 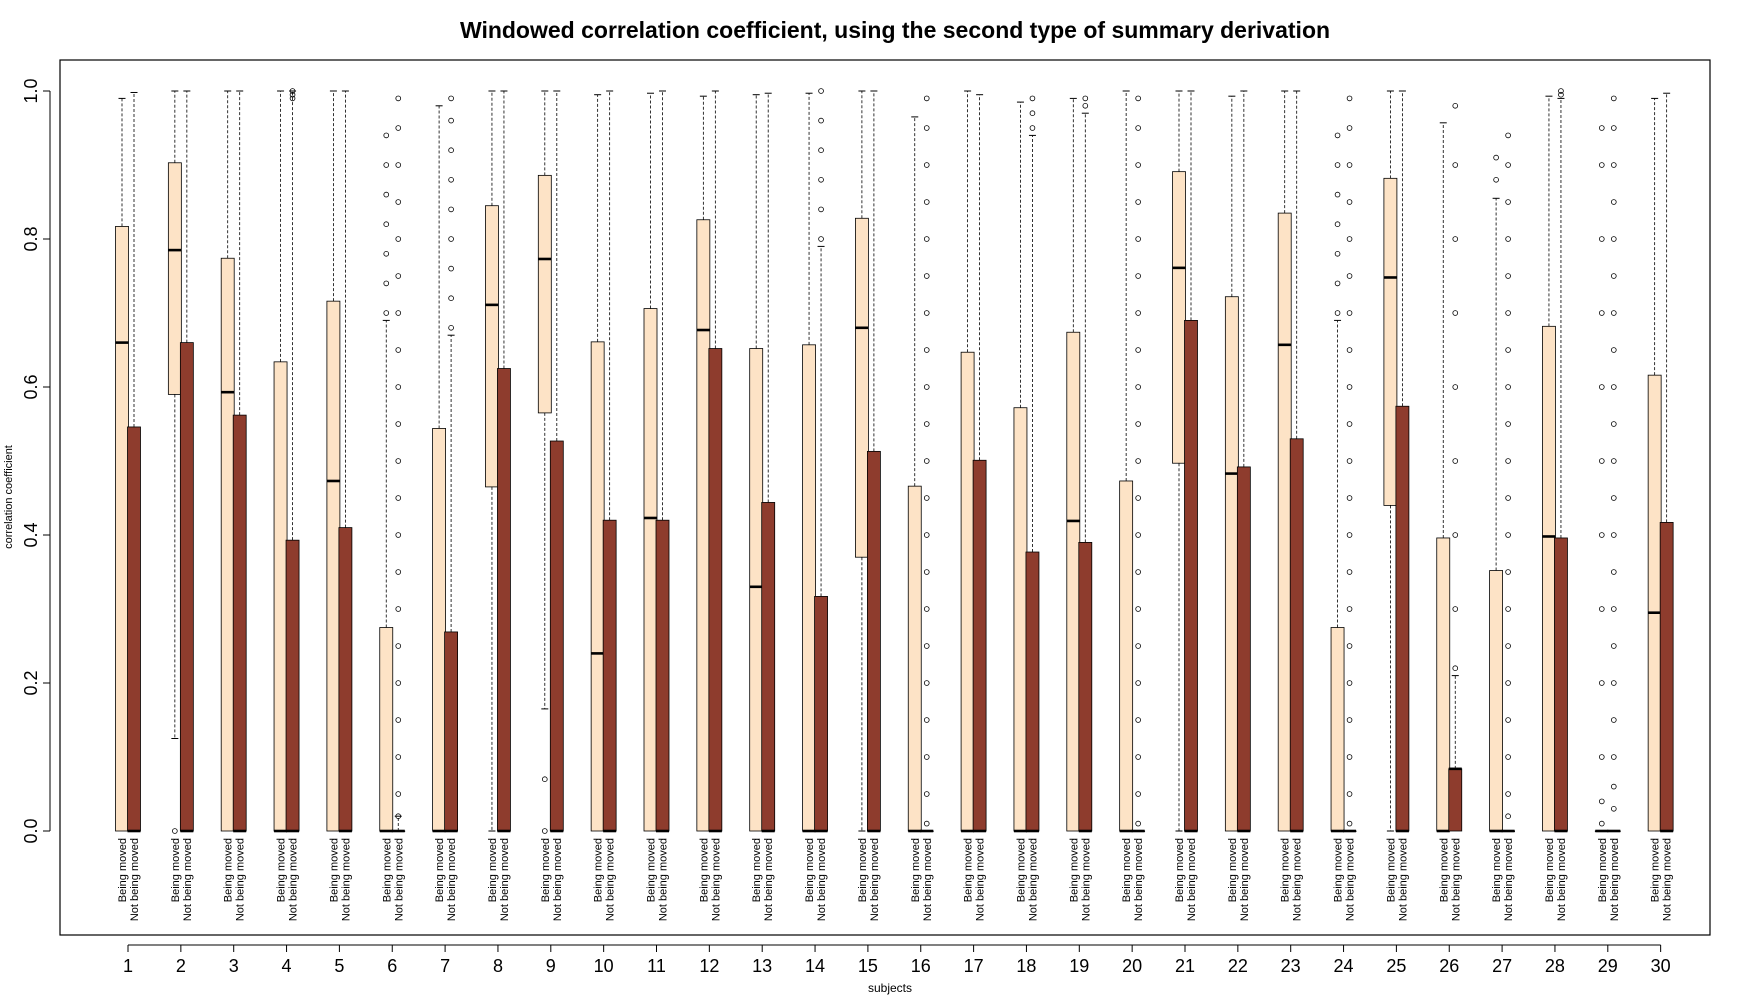 I want to click on x-tick-label: 16, so click(x=921, y=966).